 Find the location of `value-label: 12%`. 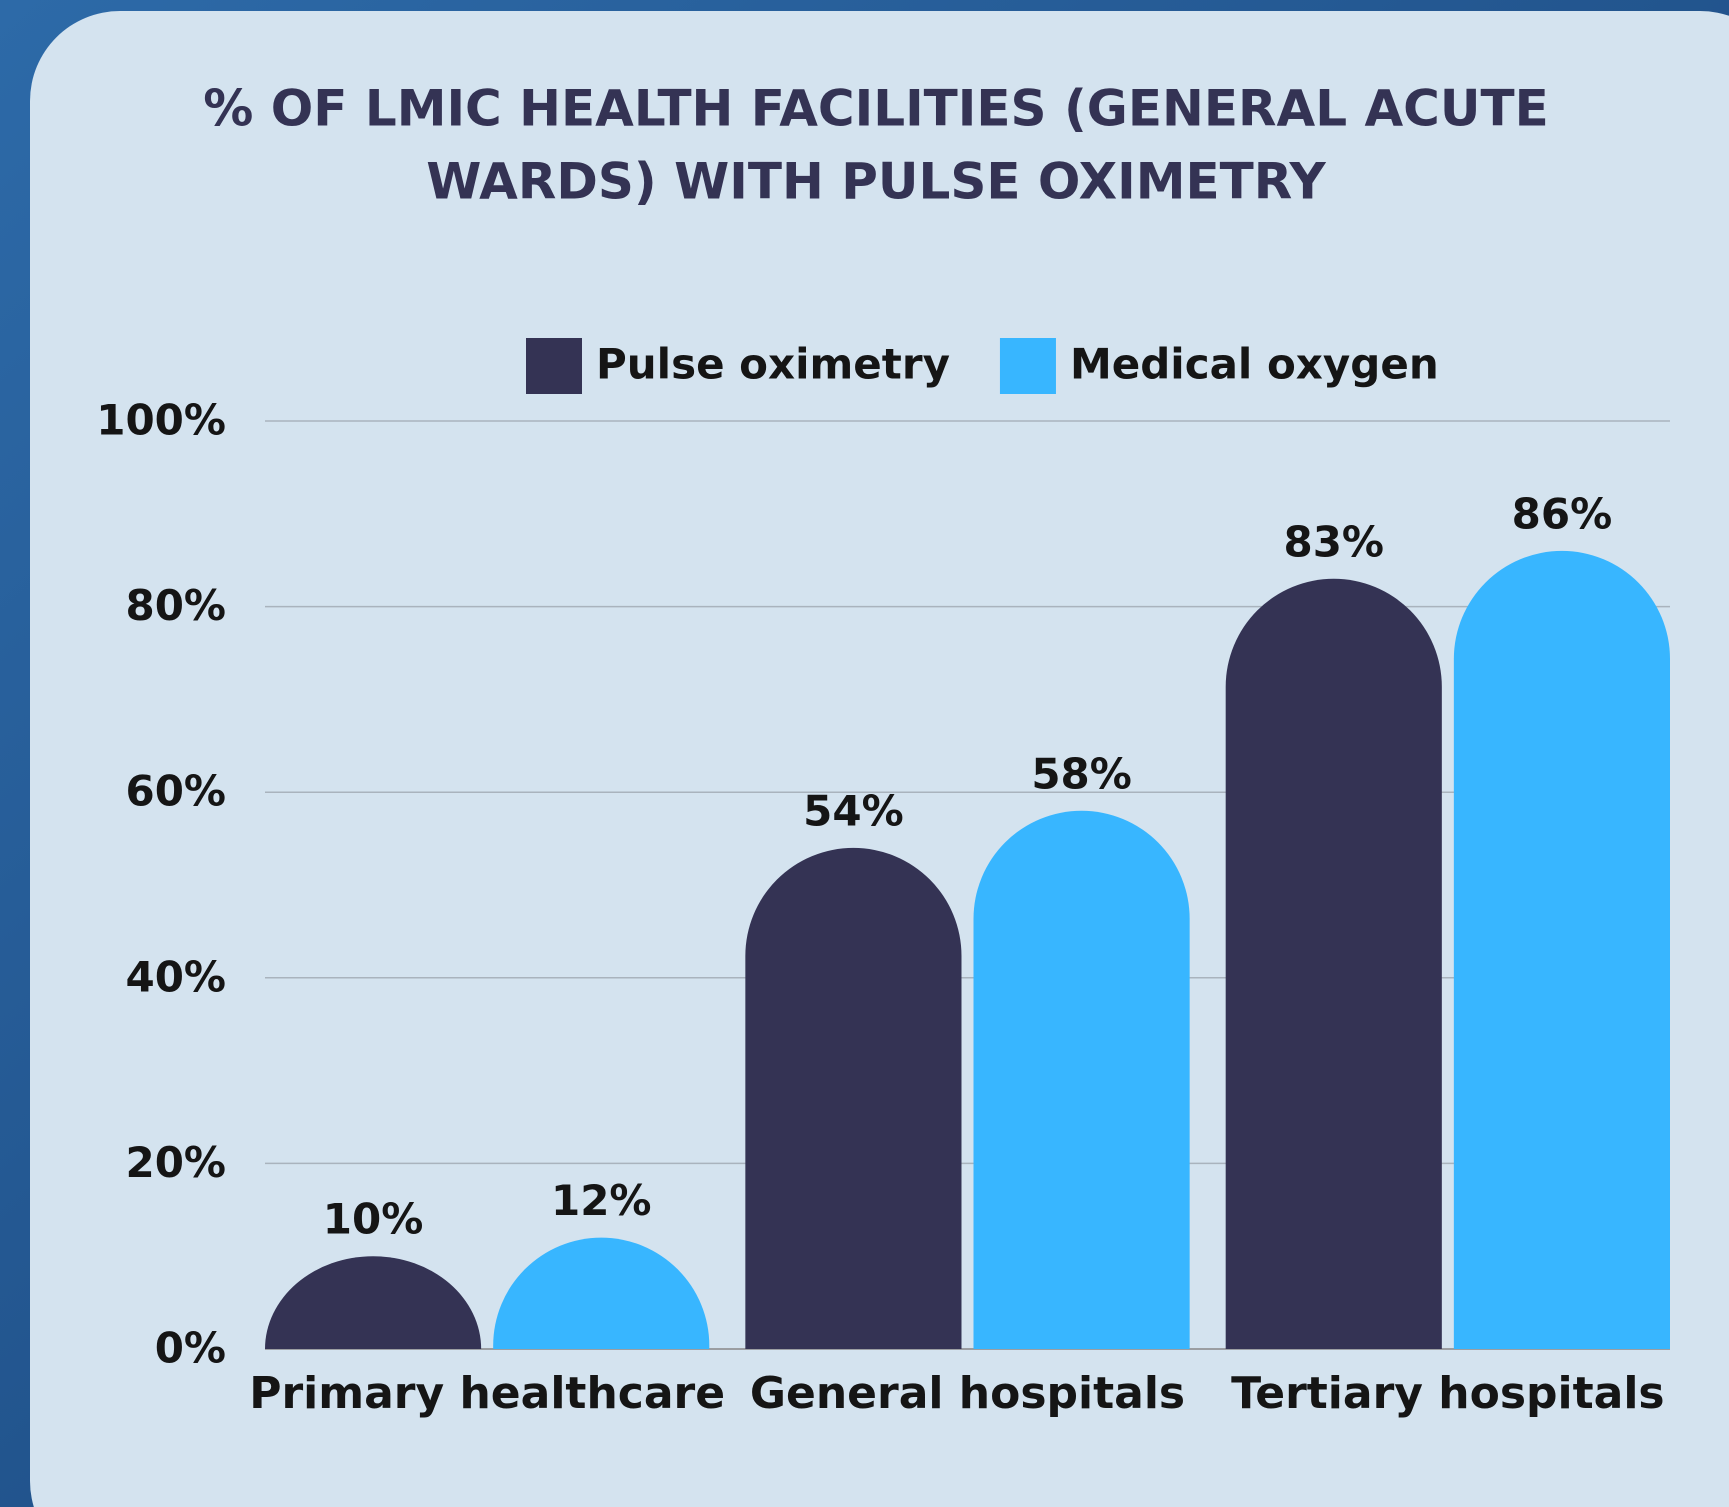

value-label: 12% is located at coordinates (601, 1200).